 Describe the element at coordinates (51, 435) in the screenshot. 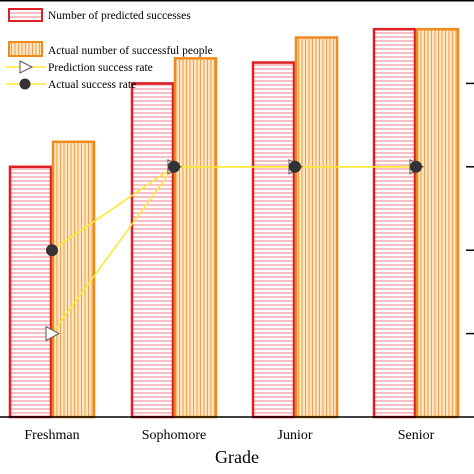

I see `x-tick-label: Freshman` at that location.